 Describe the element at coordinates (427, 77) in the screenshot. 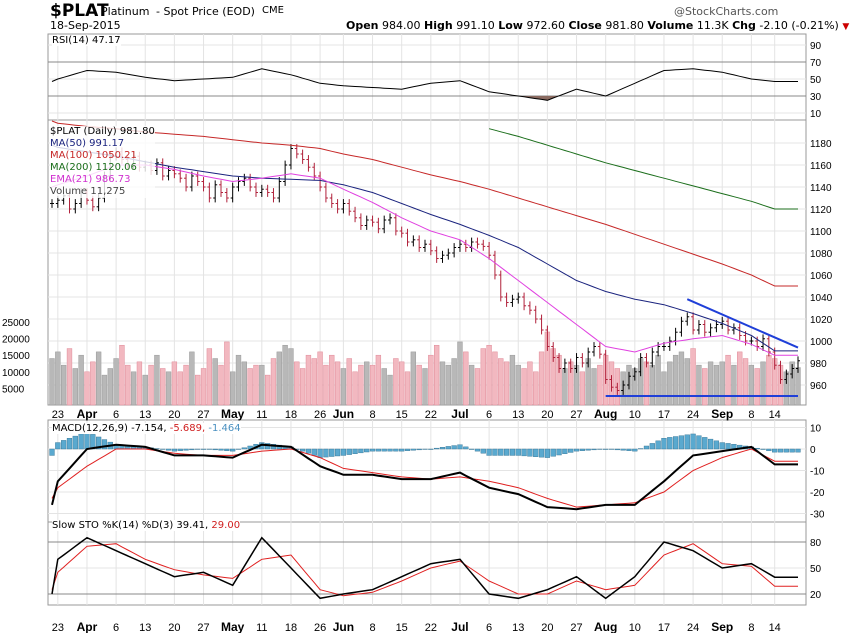

I see `rsi-panel-frame` at that location.